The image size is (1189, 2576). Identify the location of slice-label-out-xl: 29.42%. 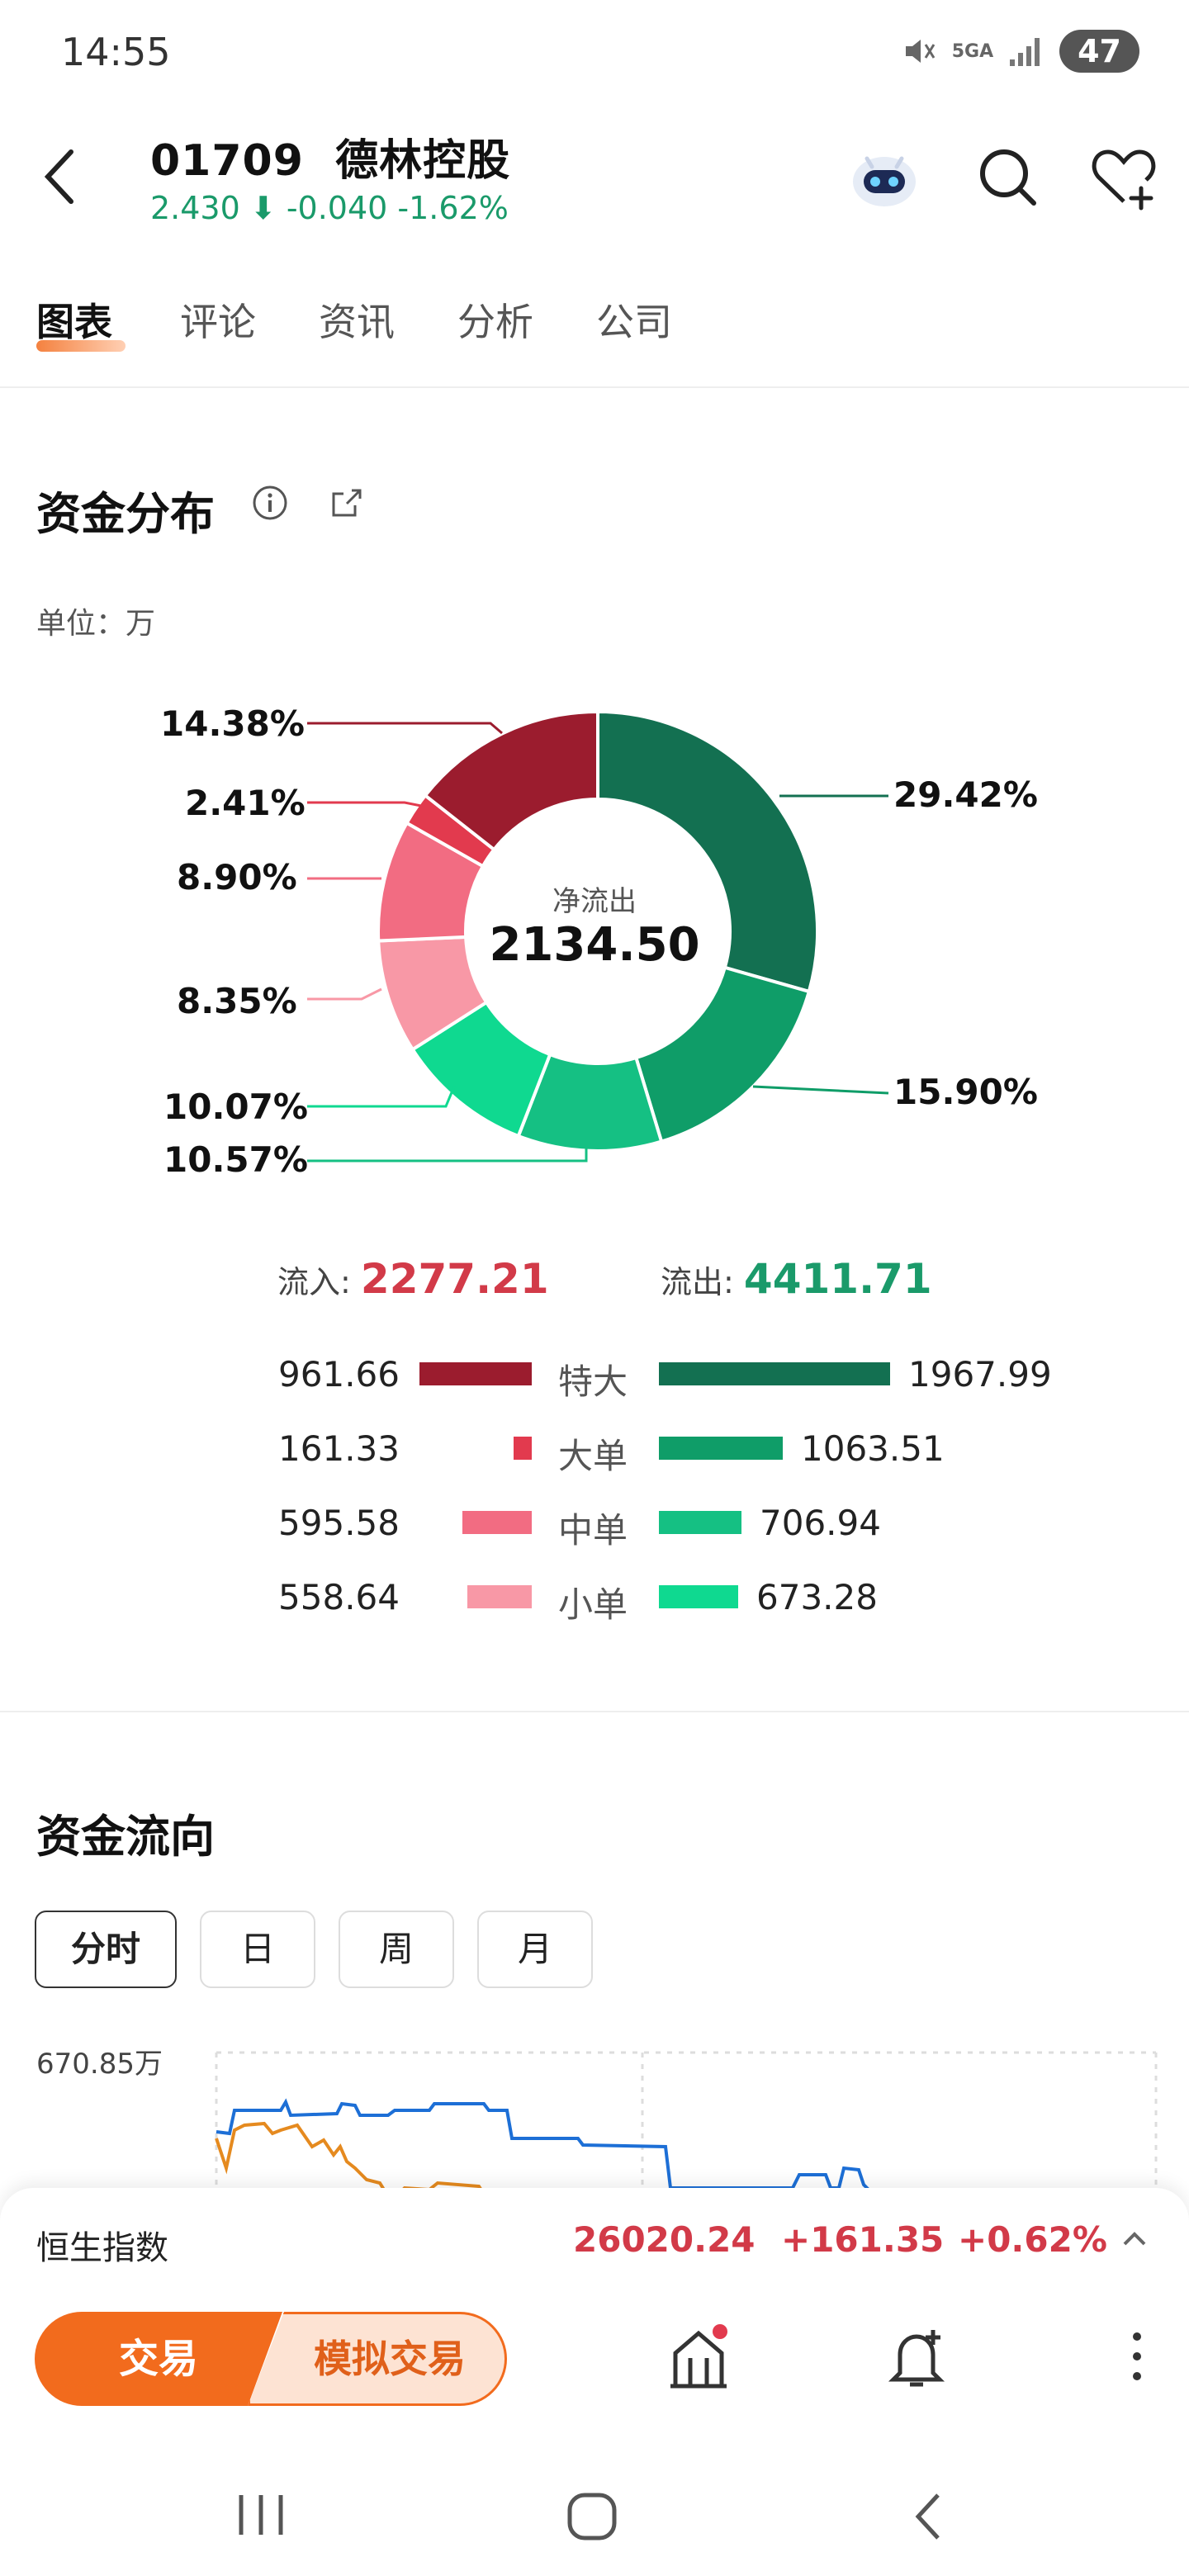
(965, 794).